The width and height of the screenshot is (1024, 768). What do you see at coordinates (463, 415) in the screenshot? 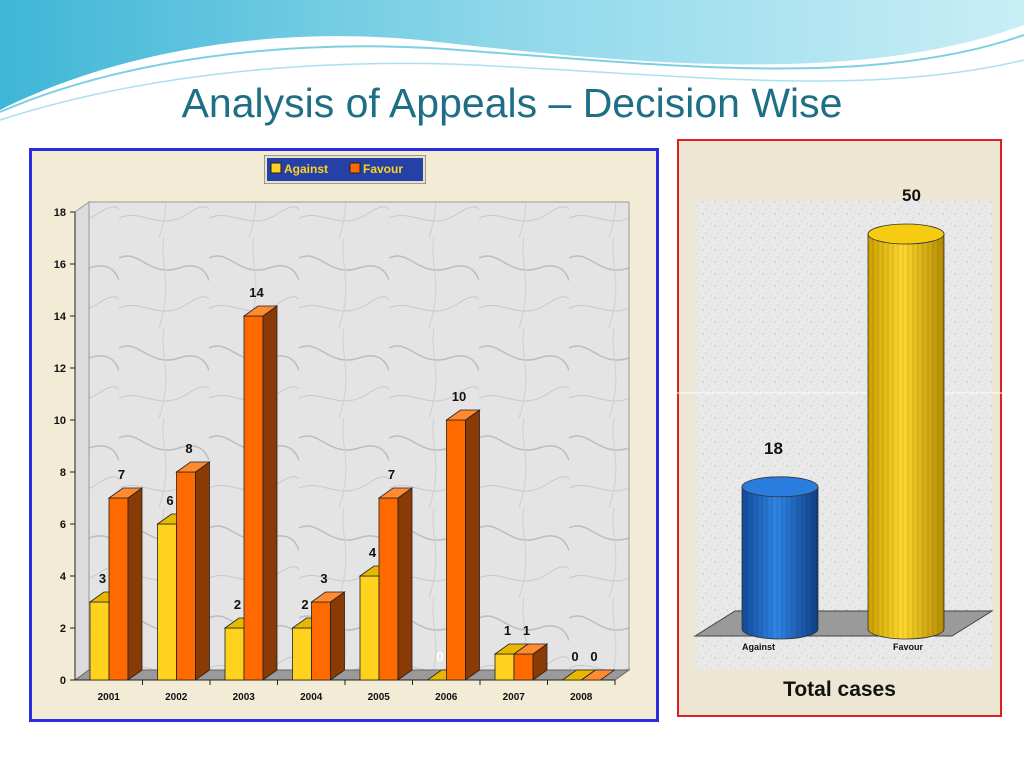
I see `bar-top-favour-2006` at bounding box center [463, 415].